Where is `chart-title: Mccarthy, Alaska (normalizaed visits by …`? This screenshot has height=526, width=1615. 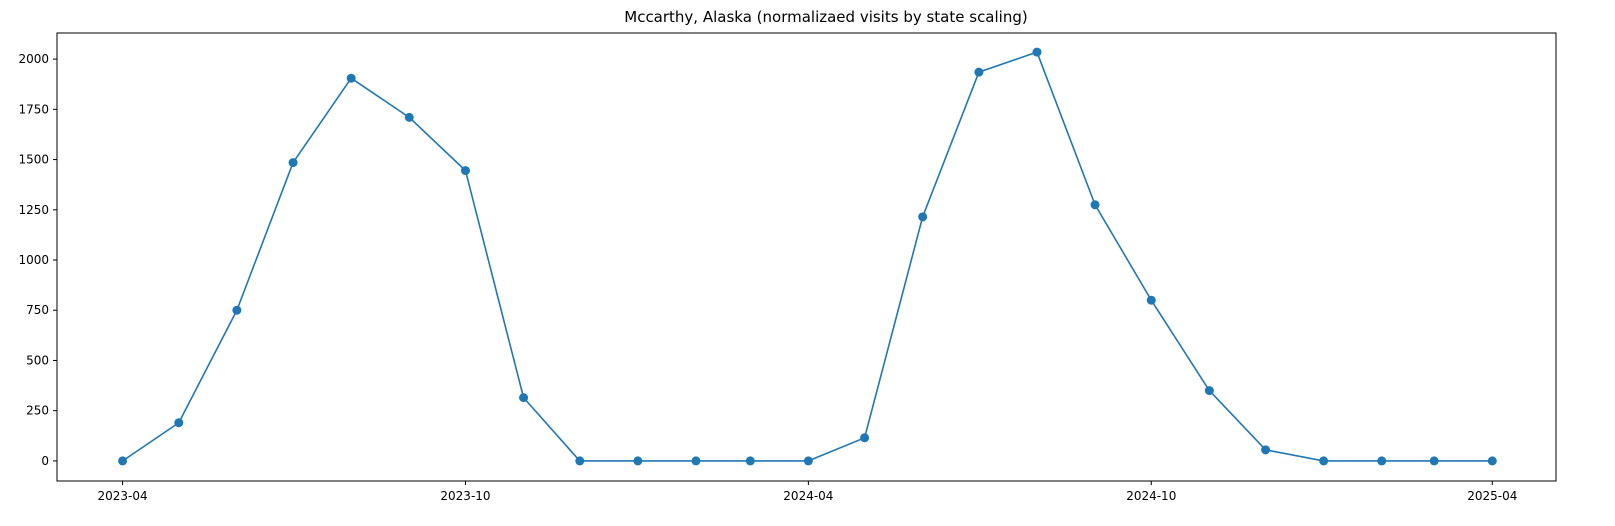
chart-title: Mccarthy, Alaska (normalizaed visits by … is located at coordinates (825, 17).